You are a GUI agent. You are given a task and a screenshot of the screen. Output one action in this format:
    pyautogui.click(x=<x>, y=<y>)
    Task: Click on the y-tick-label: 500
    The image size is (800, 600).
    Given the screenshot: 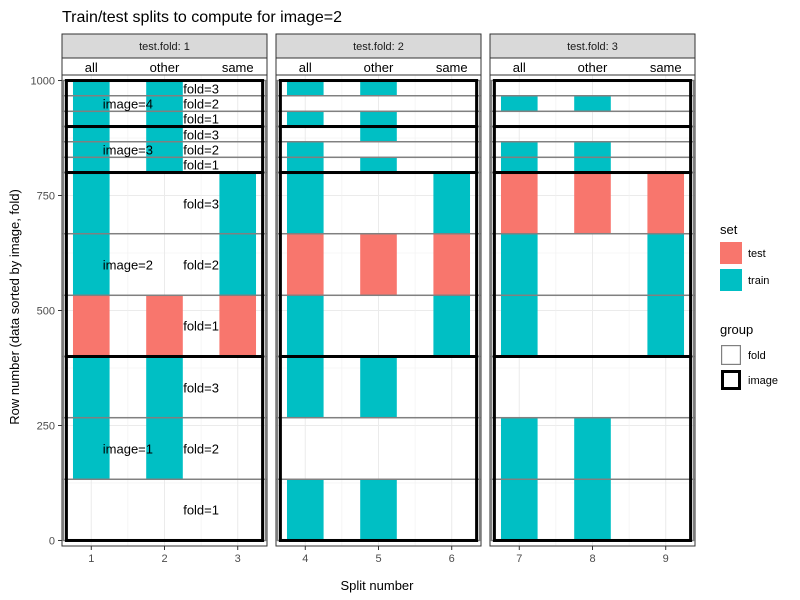 What is the action you would take?
    pyautogui.click(x=46, y=312)
    